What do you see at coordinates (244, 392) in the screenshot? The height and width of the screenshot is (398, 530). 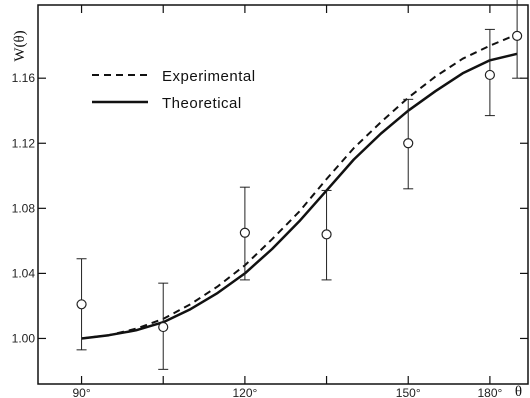 I see `x-tick-label: 120°` at bounding box center [244, 392].